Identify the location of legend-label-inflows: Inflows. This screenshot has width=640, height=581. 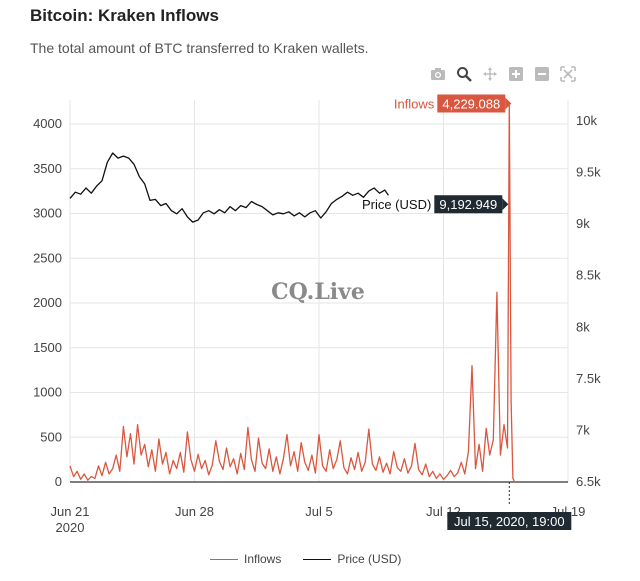
(263, 559).